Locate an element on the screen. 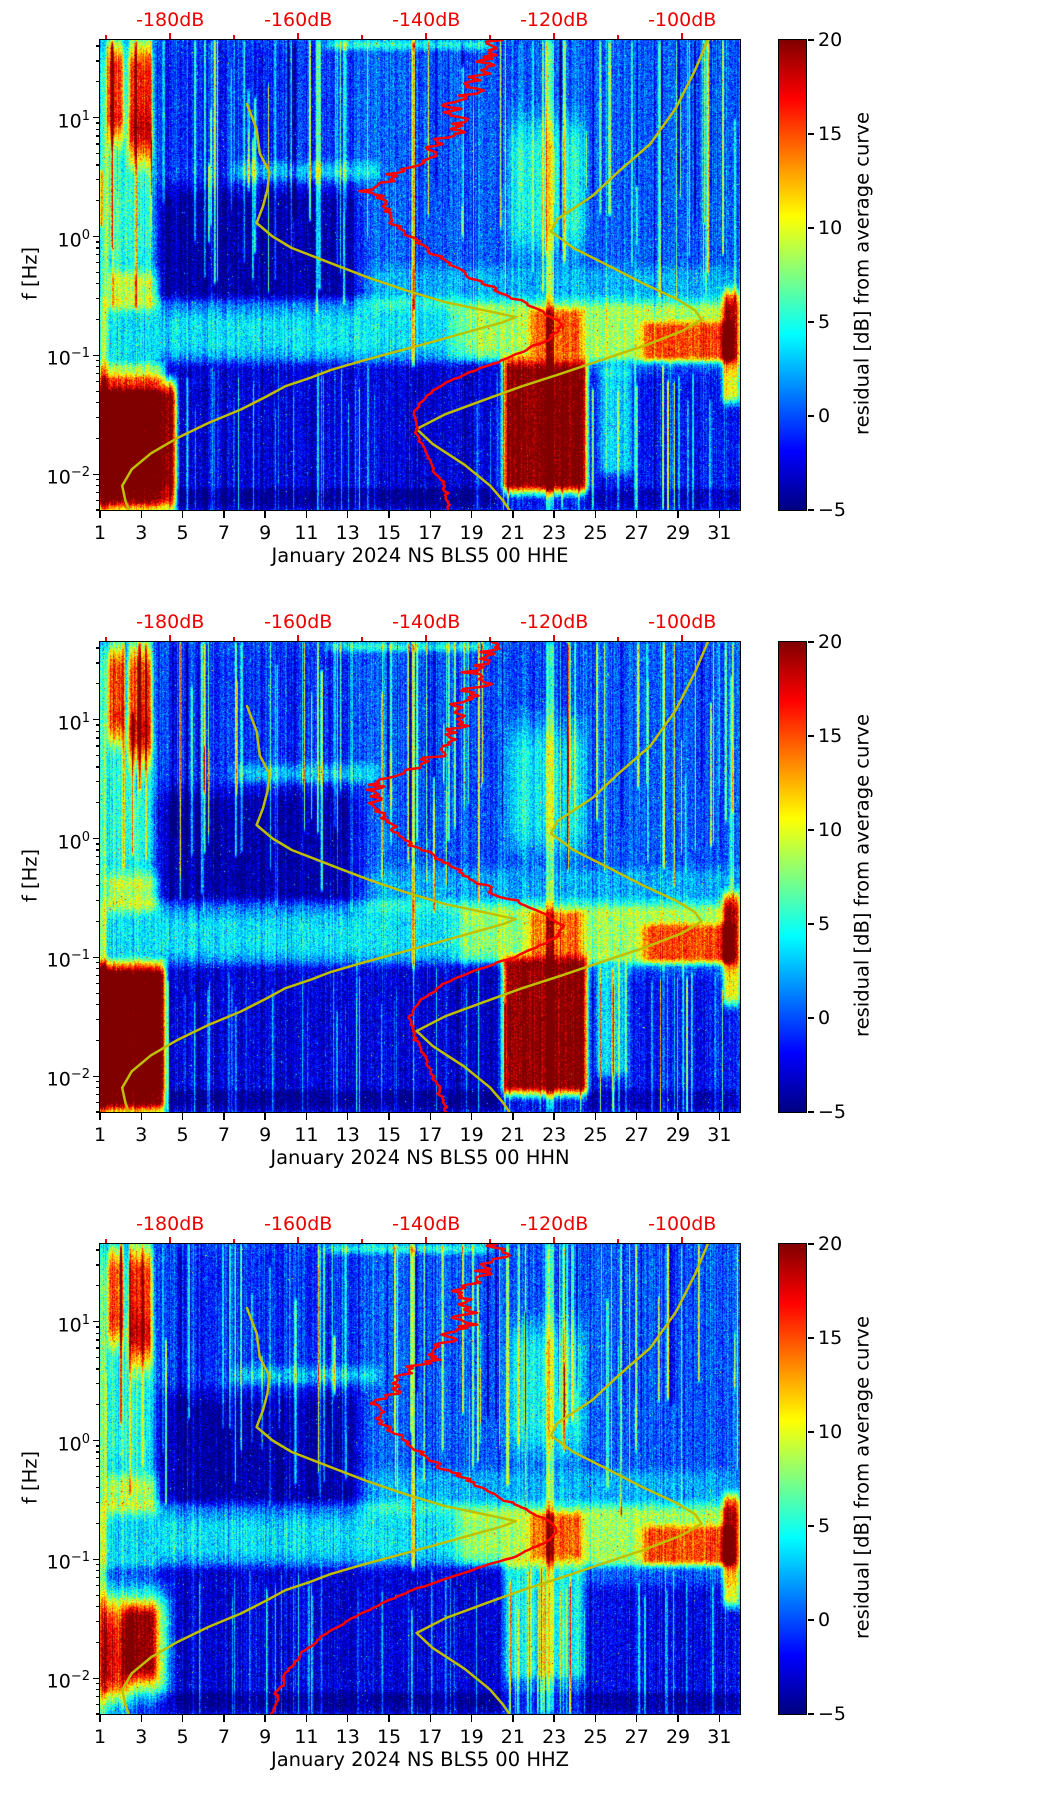 The image size is (1052, 1806). psd-curves-overlay is located at coordinates (415, 1479).